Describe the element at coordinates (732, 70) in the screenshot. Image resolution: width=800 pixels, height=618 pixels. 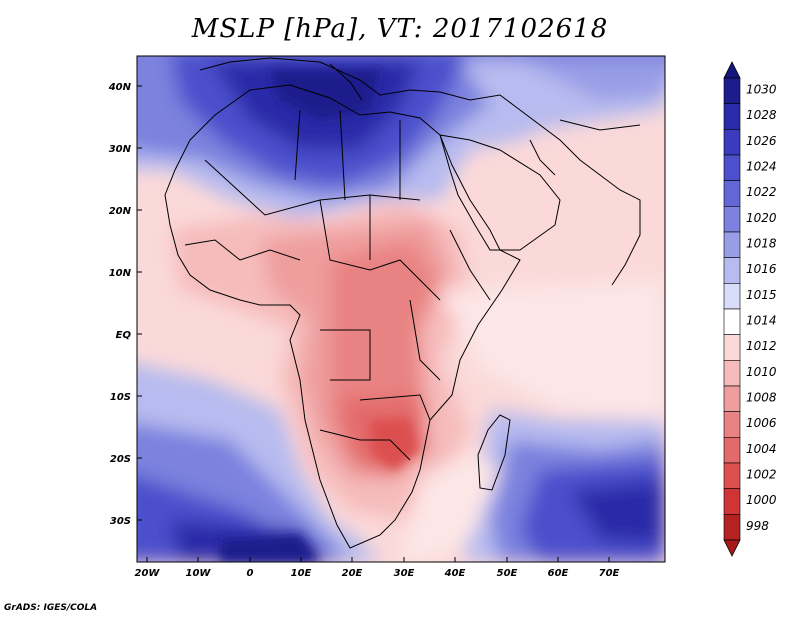
I see `colorbar-max-arrow` at that location.